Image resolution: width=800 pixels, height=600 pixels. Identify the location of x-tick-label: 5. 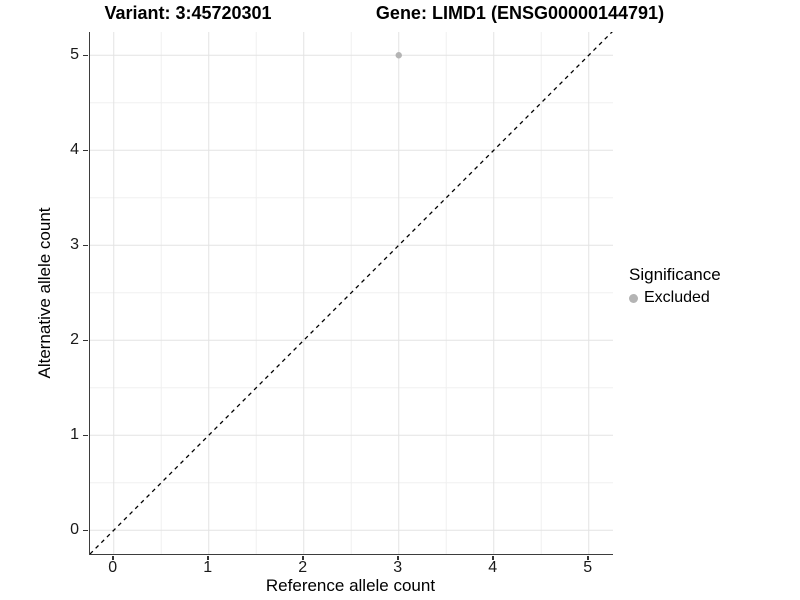
(588, 567).